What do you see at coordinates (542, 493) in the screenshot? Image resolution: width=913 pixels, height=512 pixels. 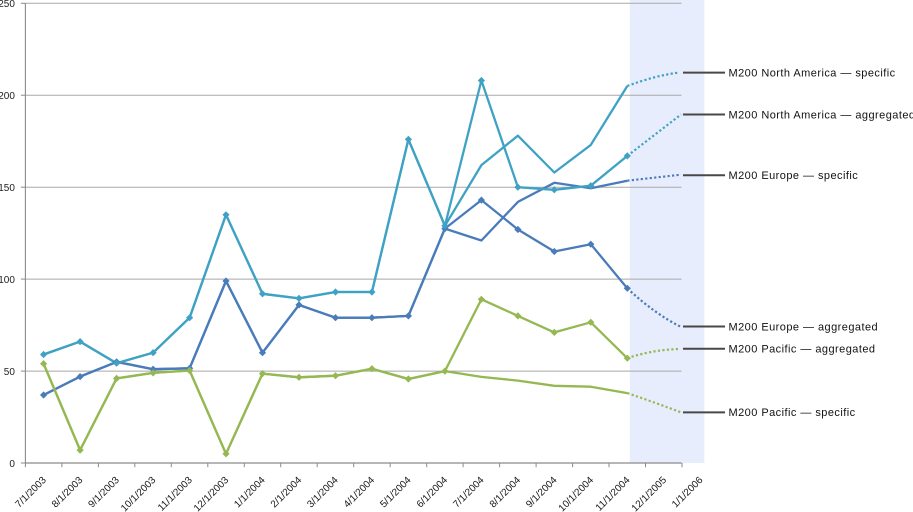 I see `svg-text: 9/1/2004` at bounding box center [542, 493].